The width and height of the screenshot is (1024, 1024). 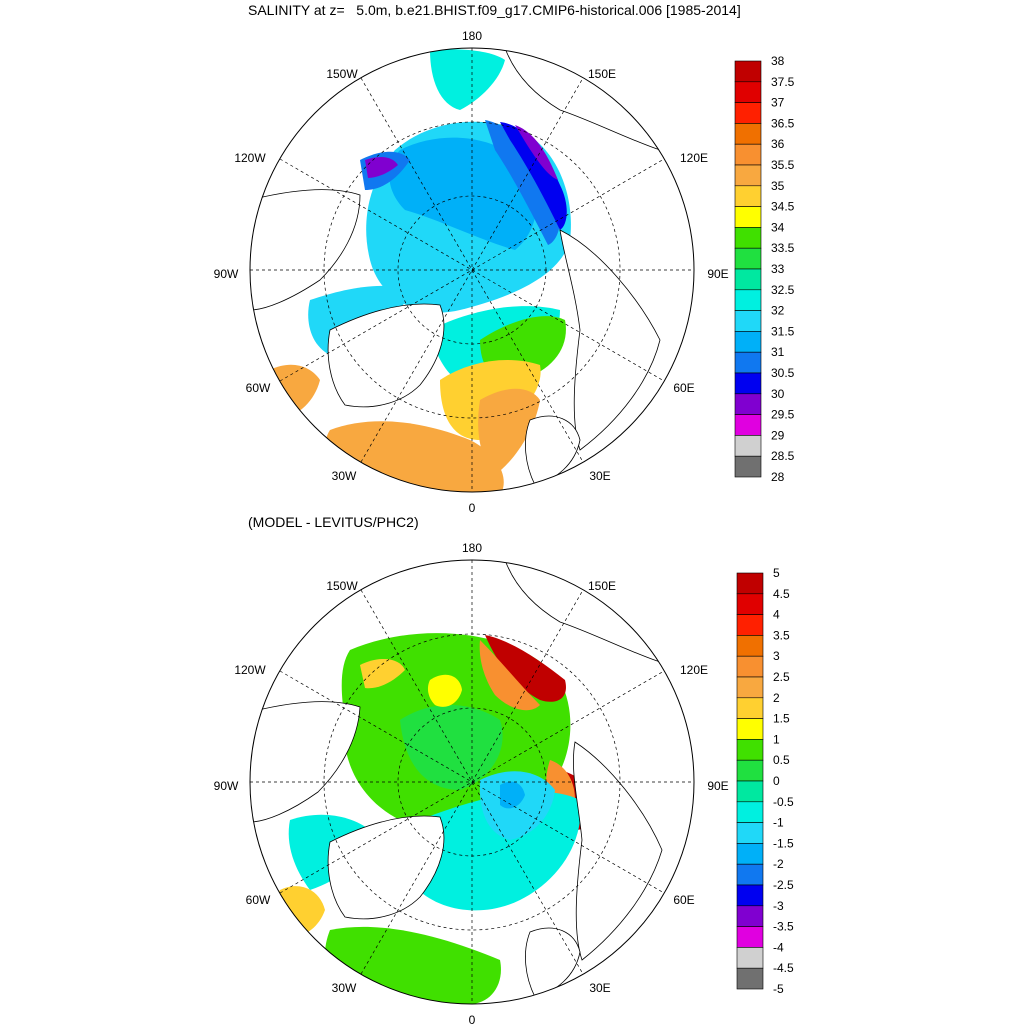 I want to click on colorbar-tick-label: 29.5, so click(x=783, y=415).